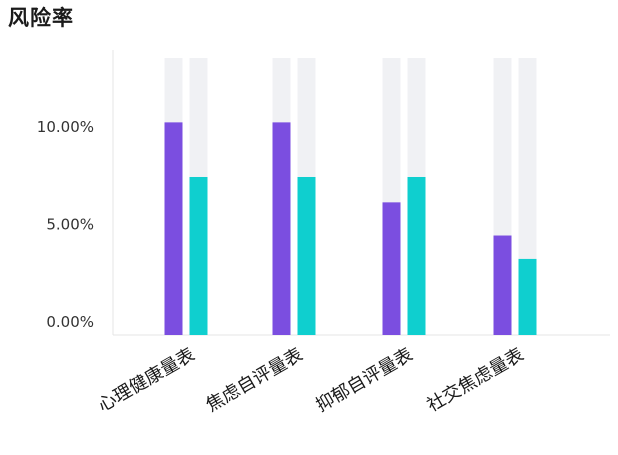 The width and height of the screenshot is (618, 455). What do you see at coordinates (146, 380) in the screenshot?
I see `x-category-label: 心理健康量表` at bounding box center [146, 380].